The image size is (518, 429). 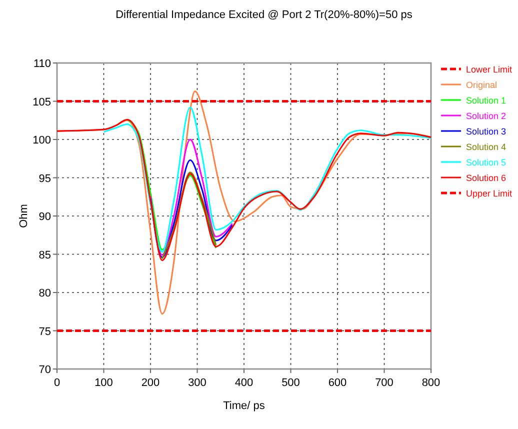 I want to click on legend-label: Solution 5, so click(x=486, y=163).